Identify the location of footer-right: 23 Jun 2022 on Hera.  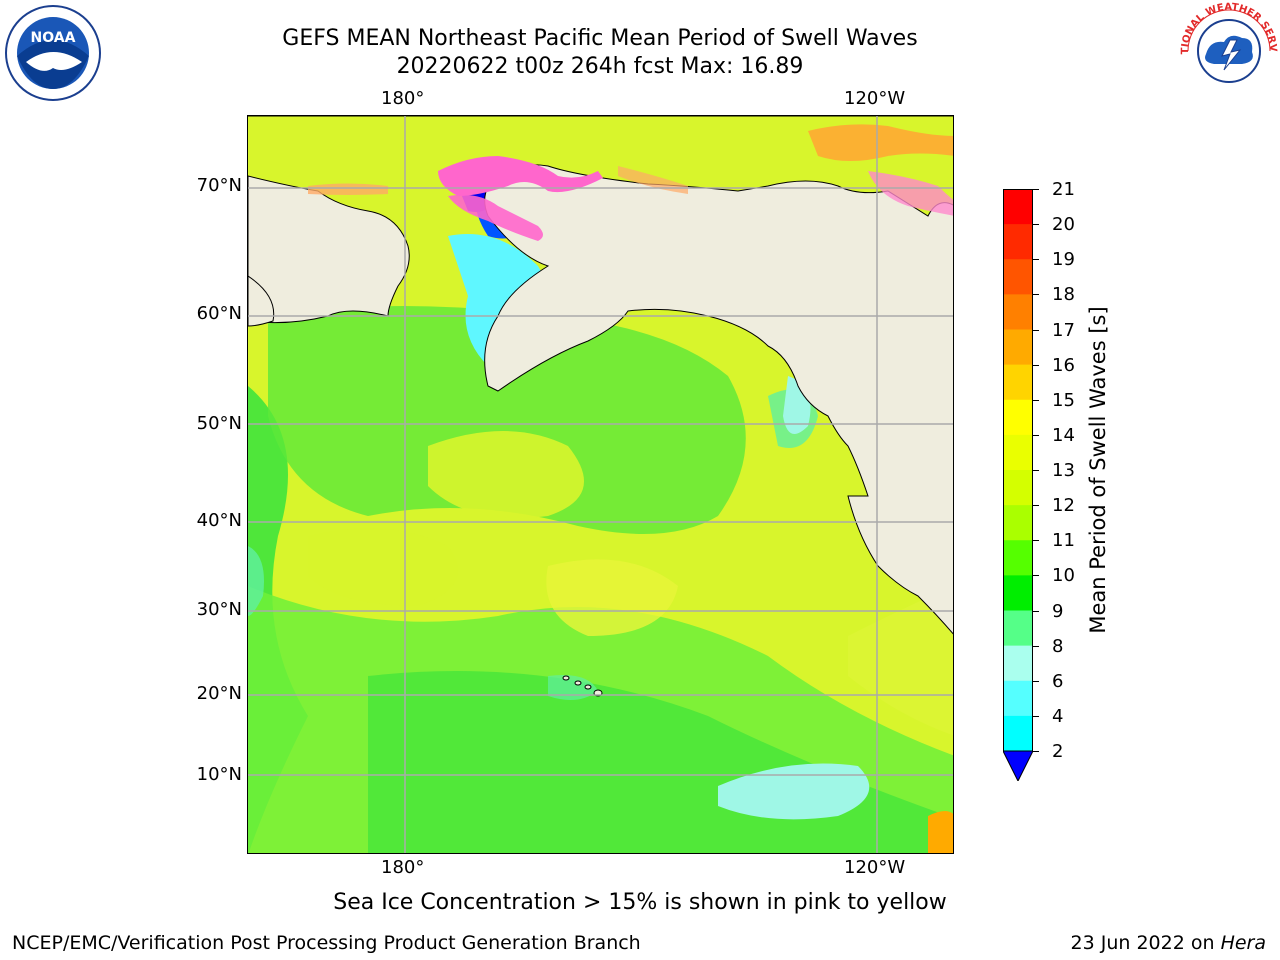
(1168, 943).